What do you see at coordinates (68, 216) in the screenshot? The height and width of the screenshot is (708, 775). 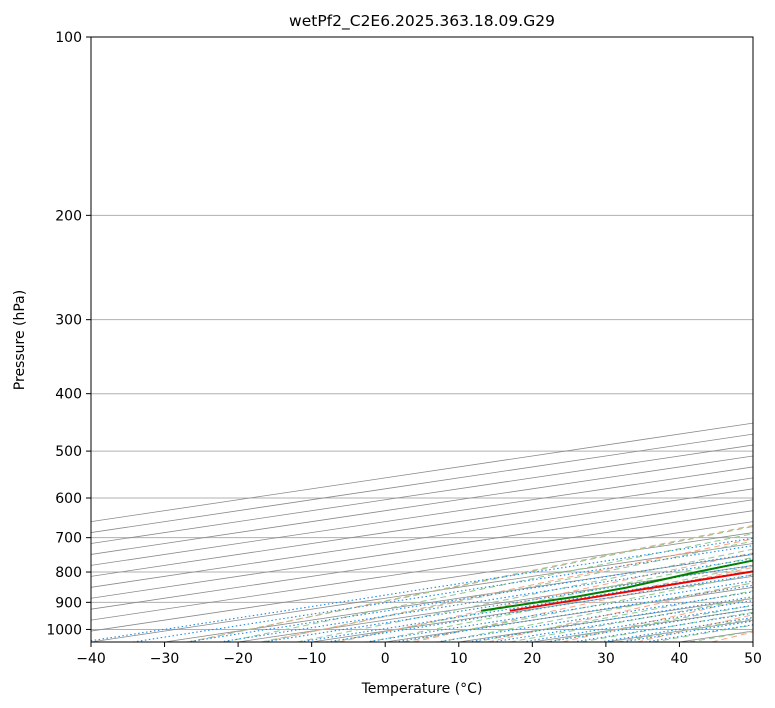 I see `y-tick-label: 200` at bounding box center [68, 216].